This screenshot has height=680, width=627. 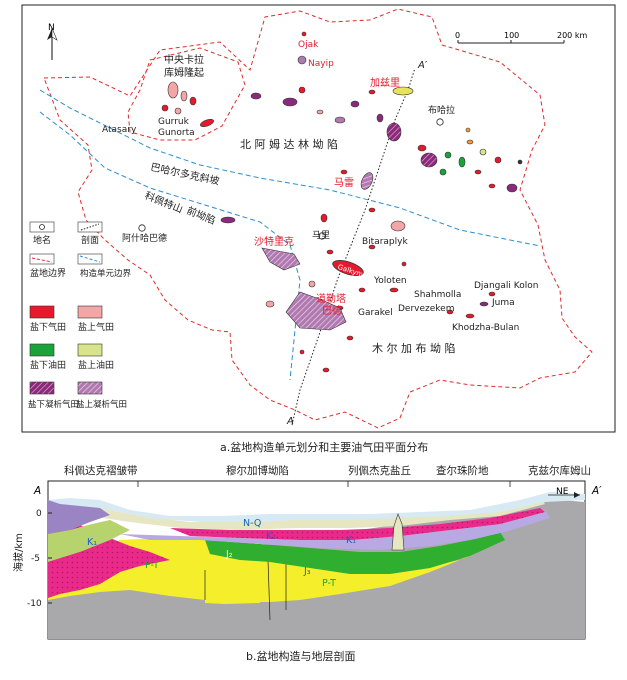 I want to click on layer-pt, so click(x=276, y=567).